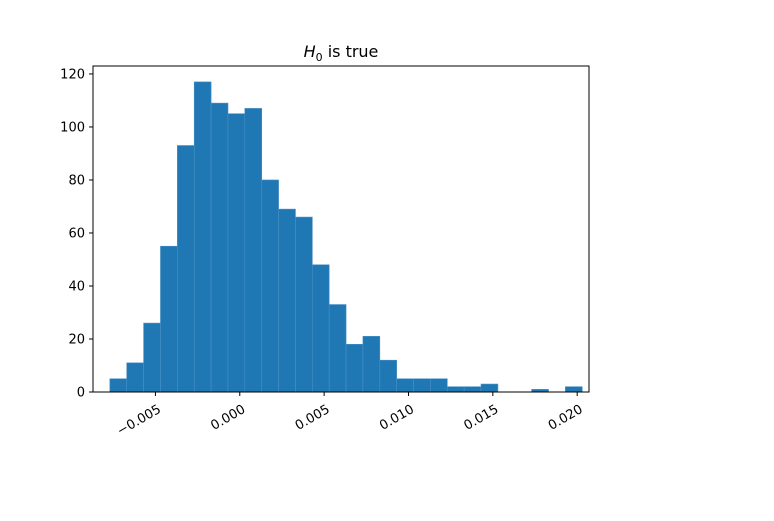 The image size is (774, 521). I want to click on x-tick-label: 0.020, so click(566, 418).